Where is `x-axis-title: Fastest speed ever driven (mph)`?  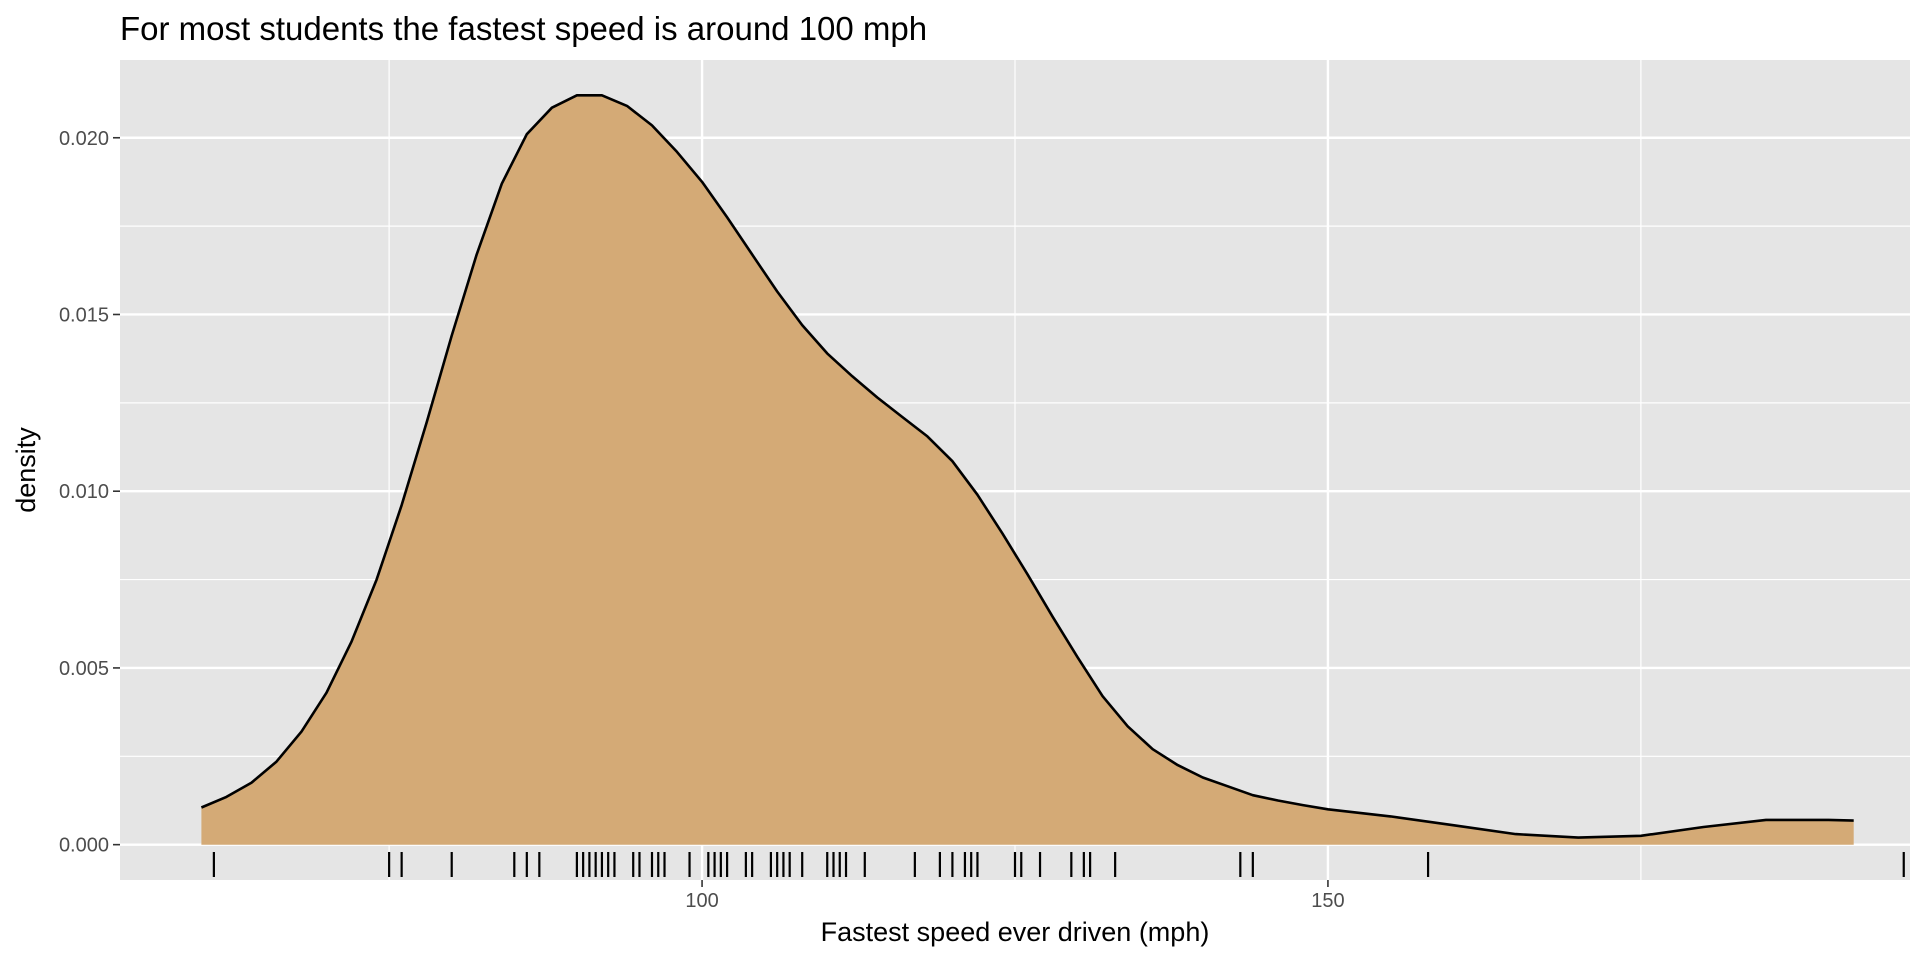 x-axis-title: Fastest speed ever driven (mph) is located at coordinates (1015, 932).